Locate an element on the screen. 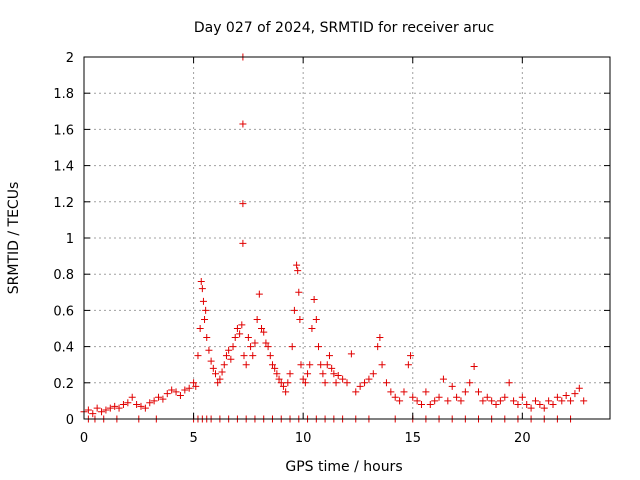 This screenshot has height=480, width=640. y-tick-label: 1.4 is located at coordinates (63, 167).